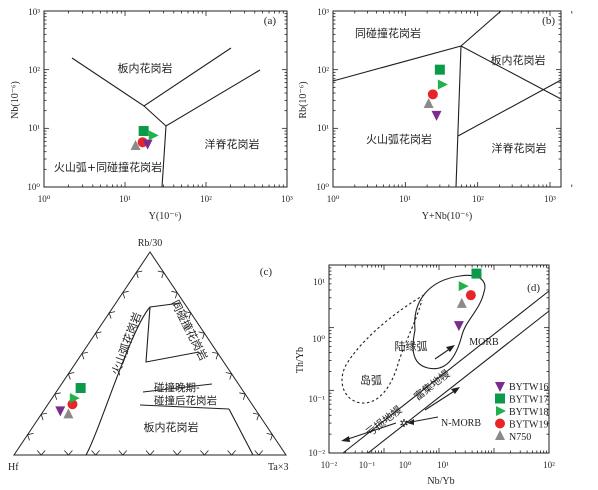 The height and width of the screenshot is (490, 598). Describe the element at coordinates (318, 339) in the screenshot. I see `panel-d-ytick: 10⁰` at that location.